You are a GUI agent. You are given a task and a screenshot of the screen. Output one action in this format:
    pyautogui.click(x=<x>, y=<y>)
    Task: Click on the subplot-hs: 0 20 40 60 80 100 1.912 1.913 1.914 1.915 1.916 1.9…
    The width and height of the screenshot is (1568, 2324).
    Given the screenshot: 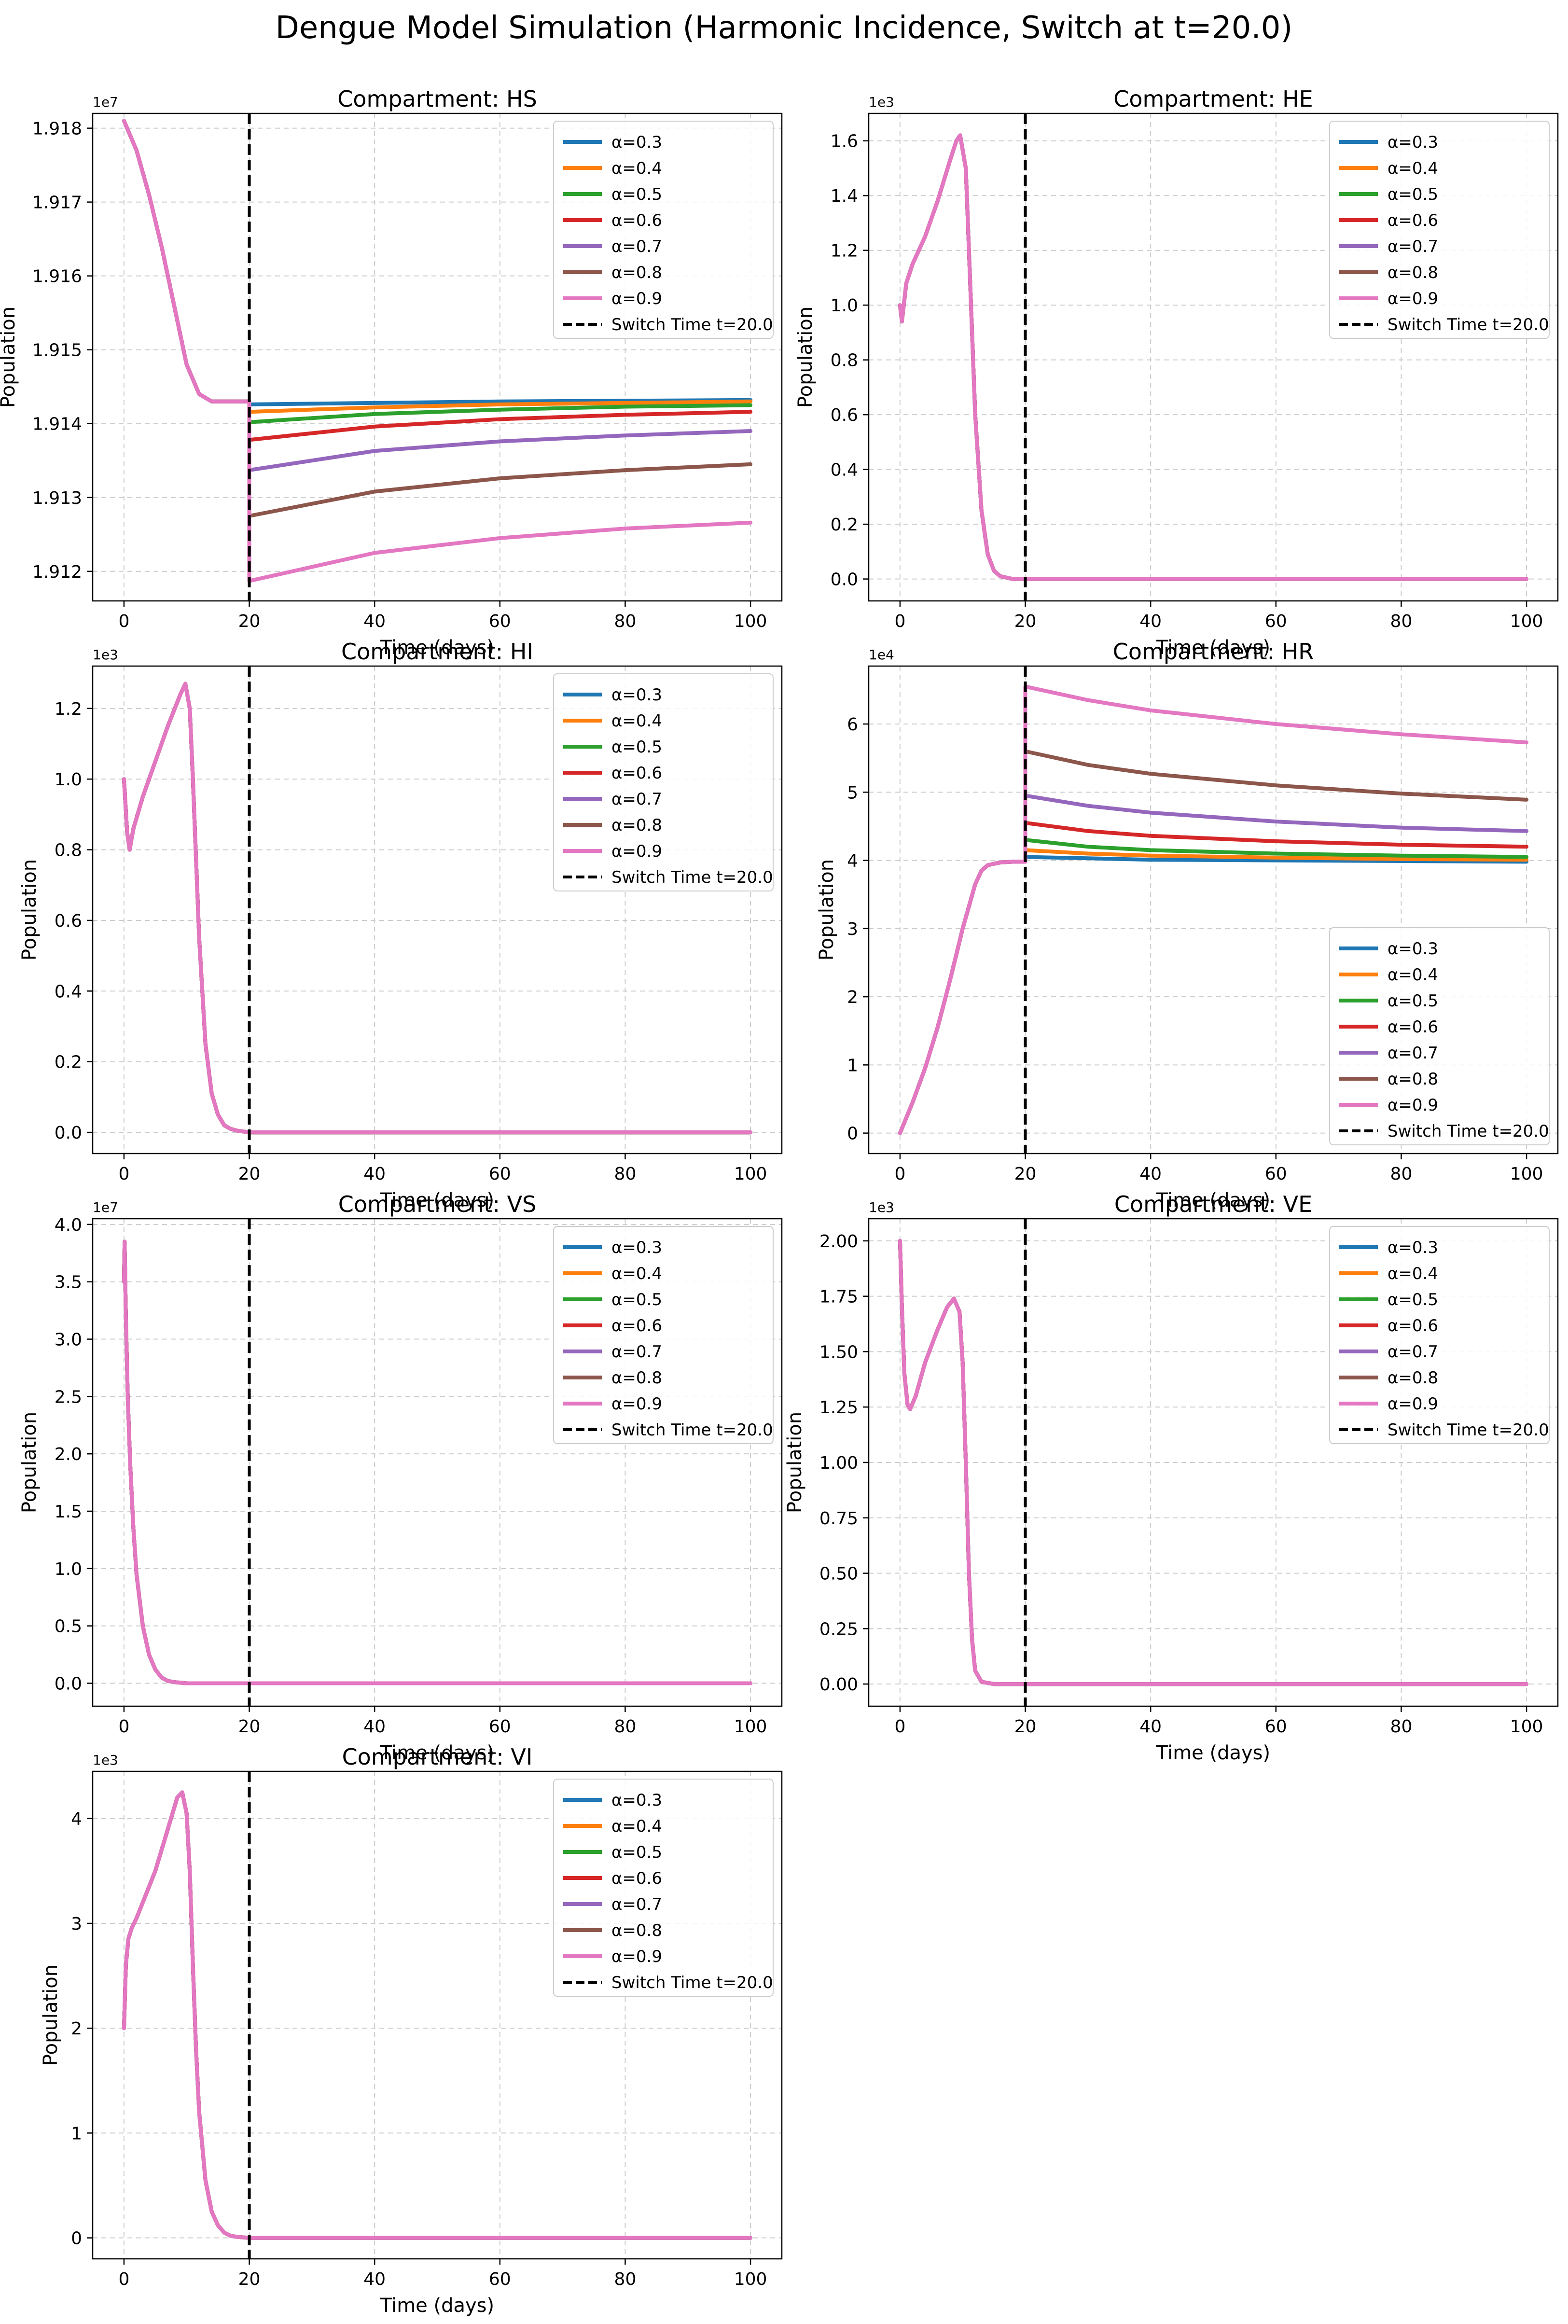 What is the action you would take?
    pyautogui.click(x=391, y=372)
    